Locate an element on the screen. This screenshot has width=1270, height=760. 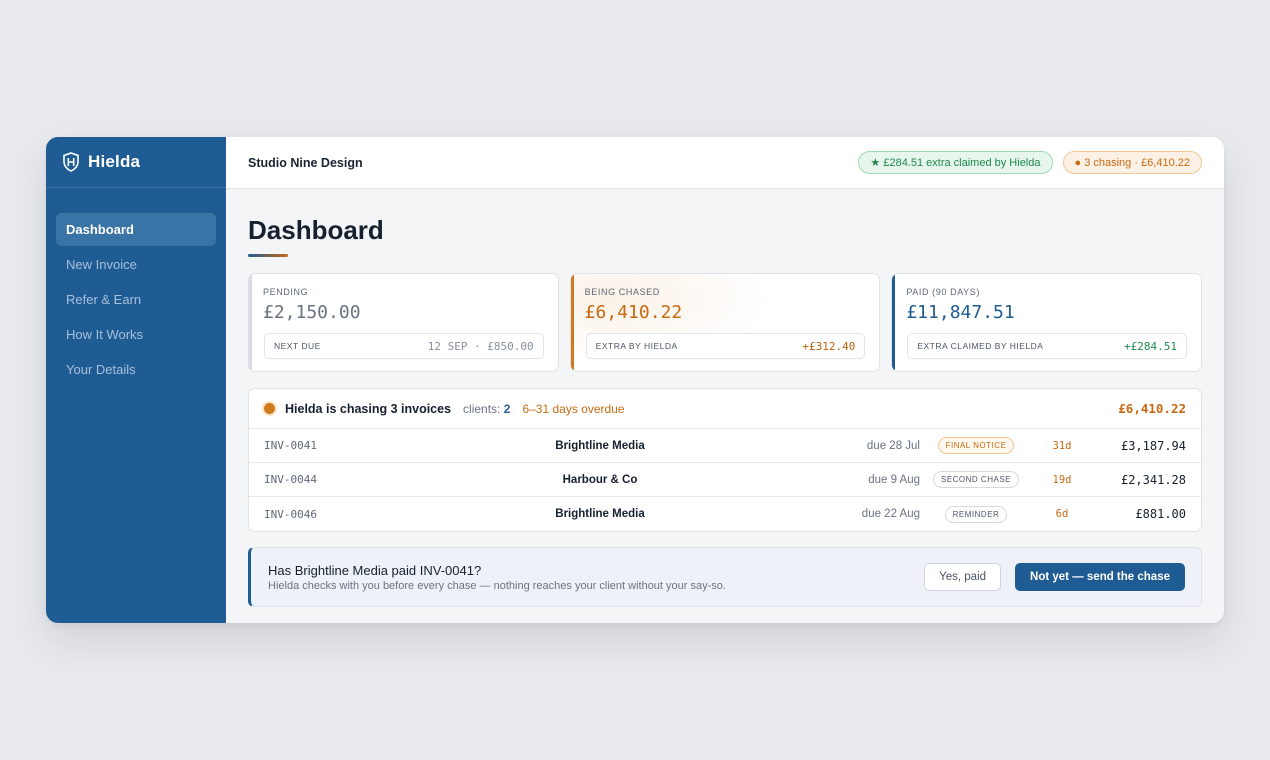
sidebar-item-your-details: Your Details is located at coordinates (101, 369).